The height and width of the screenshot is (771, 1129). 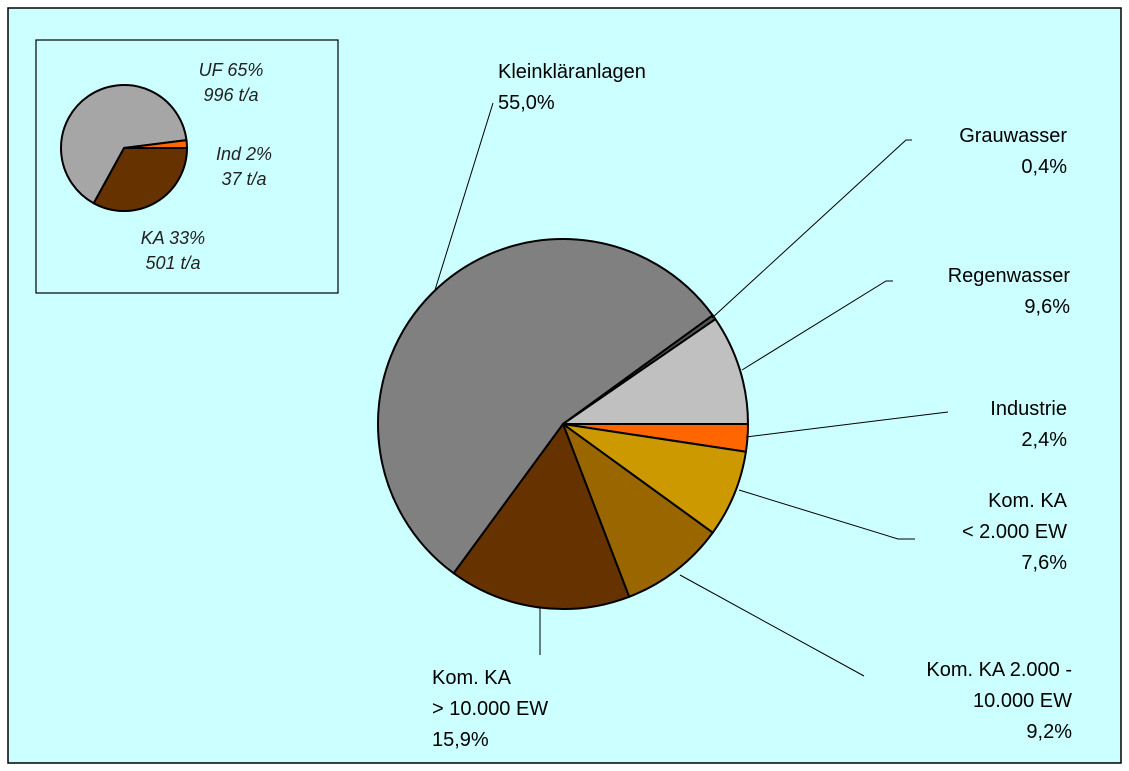 I want to click on inset-line: KA 33%, so click(x=173, y=238).